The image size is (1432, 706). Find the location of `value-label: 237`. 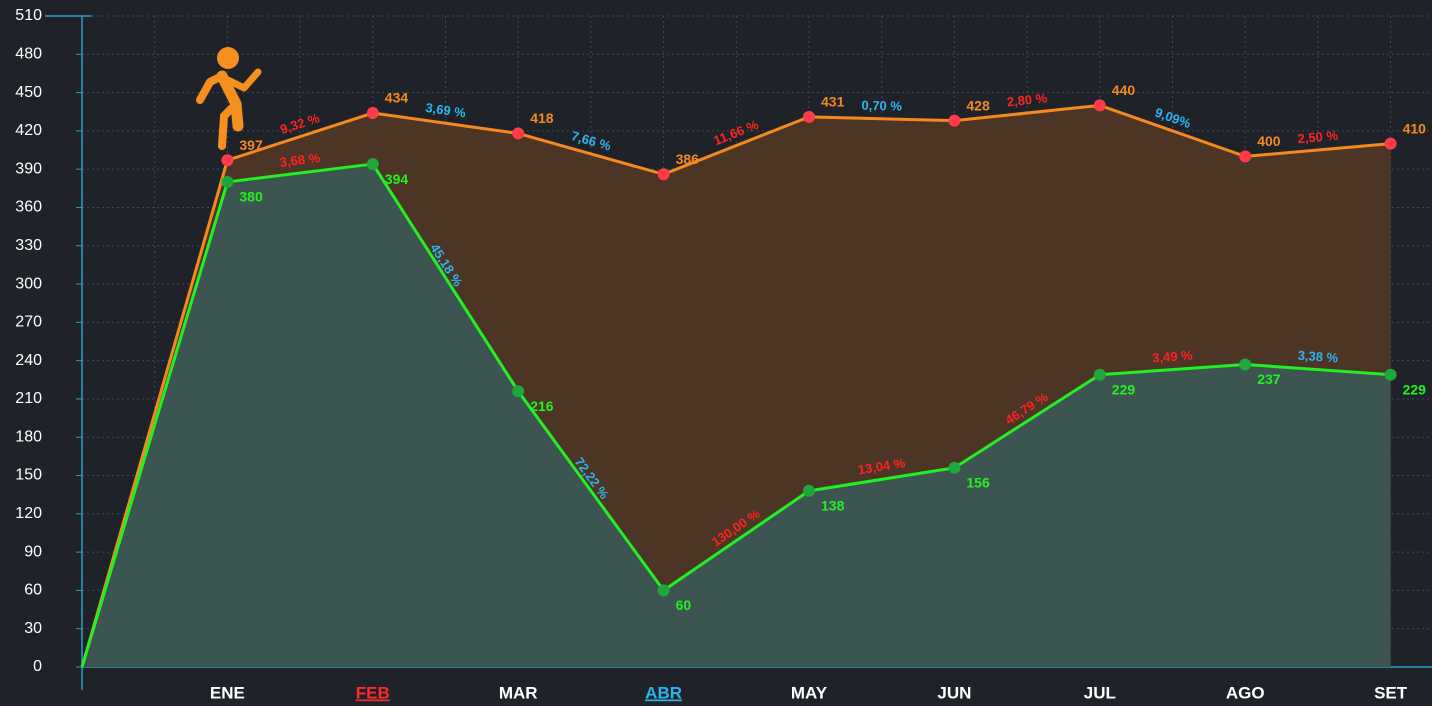

value-label: 237 is located at coordinates (1269, 379).